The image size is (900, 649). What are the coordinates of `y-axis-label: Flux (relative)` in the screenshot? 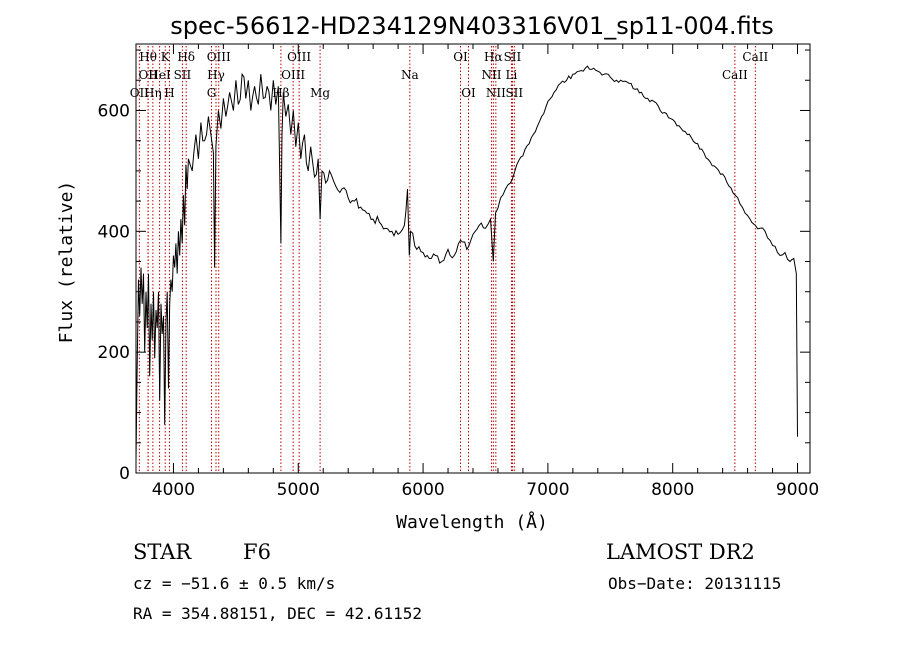 It's located at (66, 262).